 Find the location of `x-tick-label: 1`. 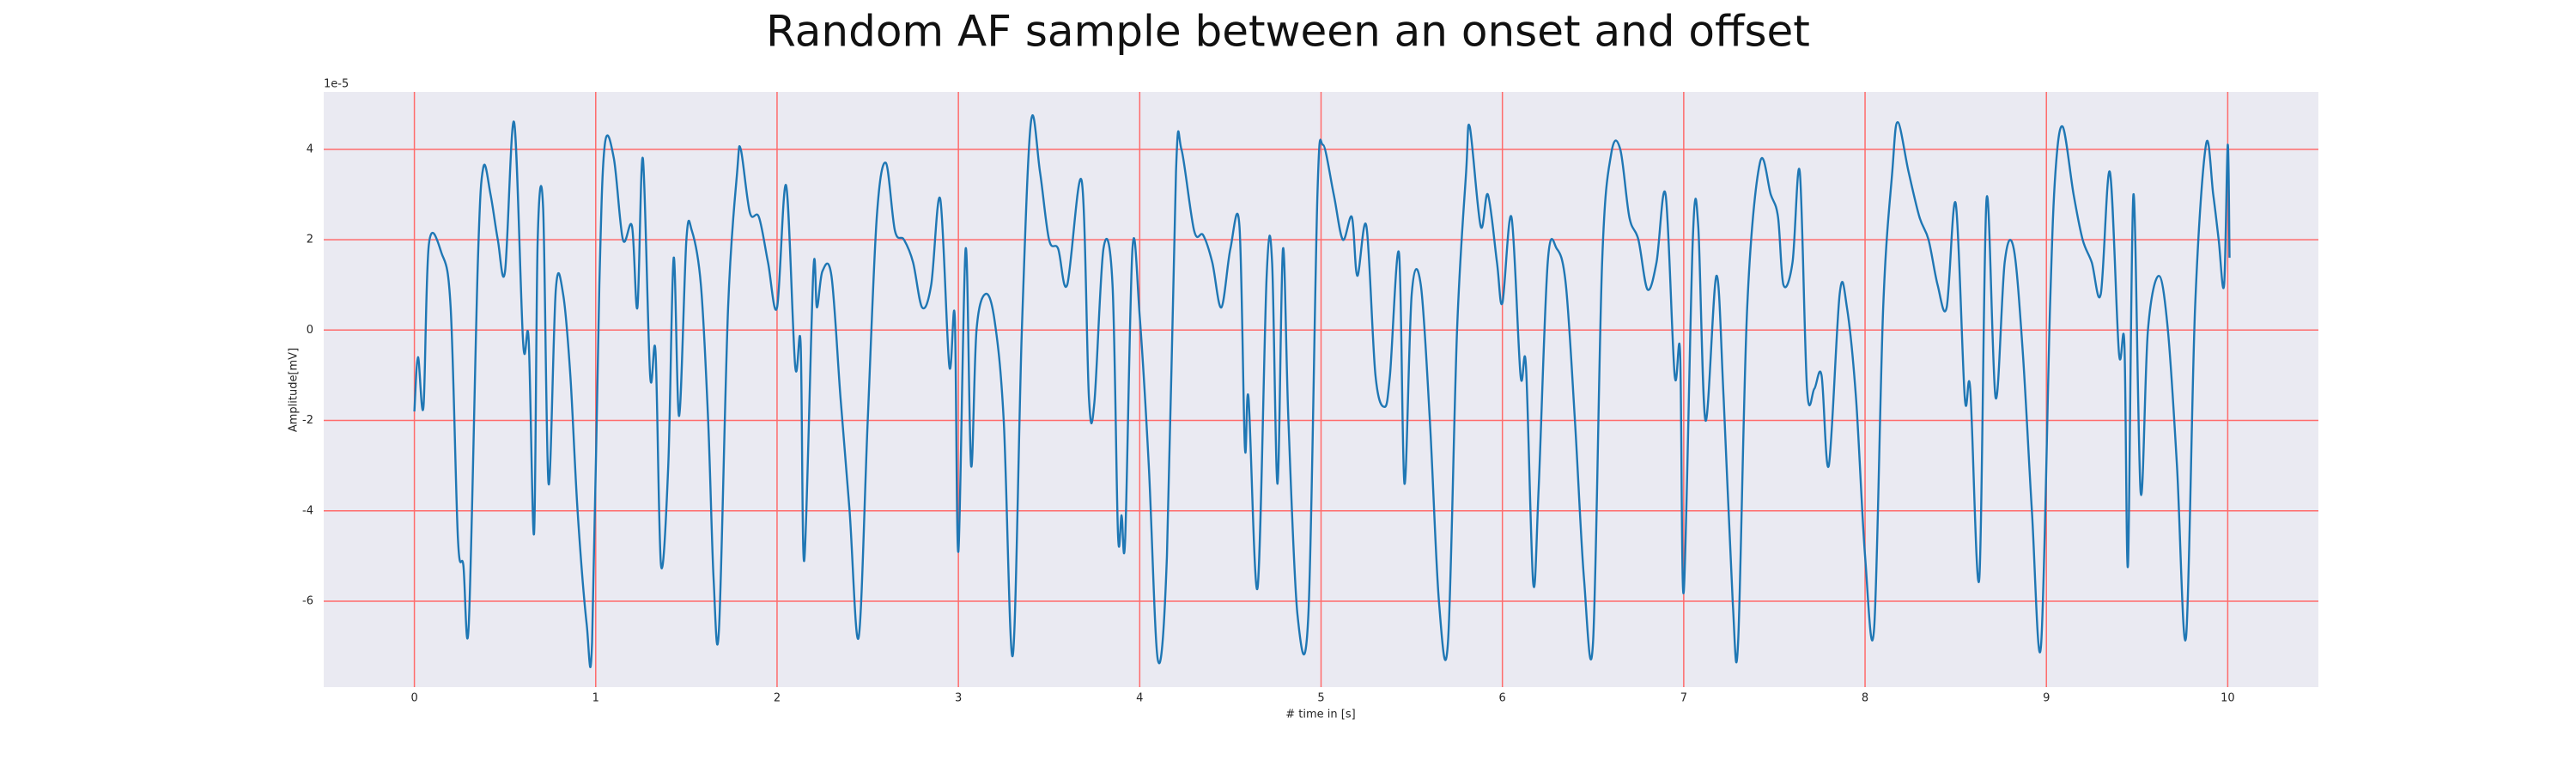

x-tick-label: 1 is located at coordinates (596, 698).